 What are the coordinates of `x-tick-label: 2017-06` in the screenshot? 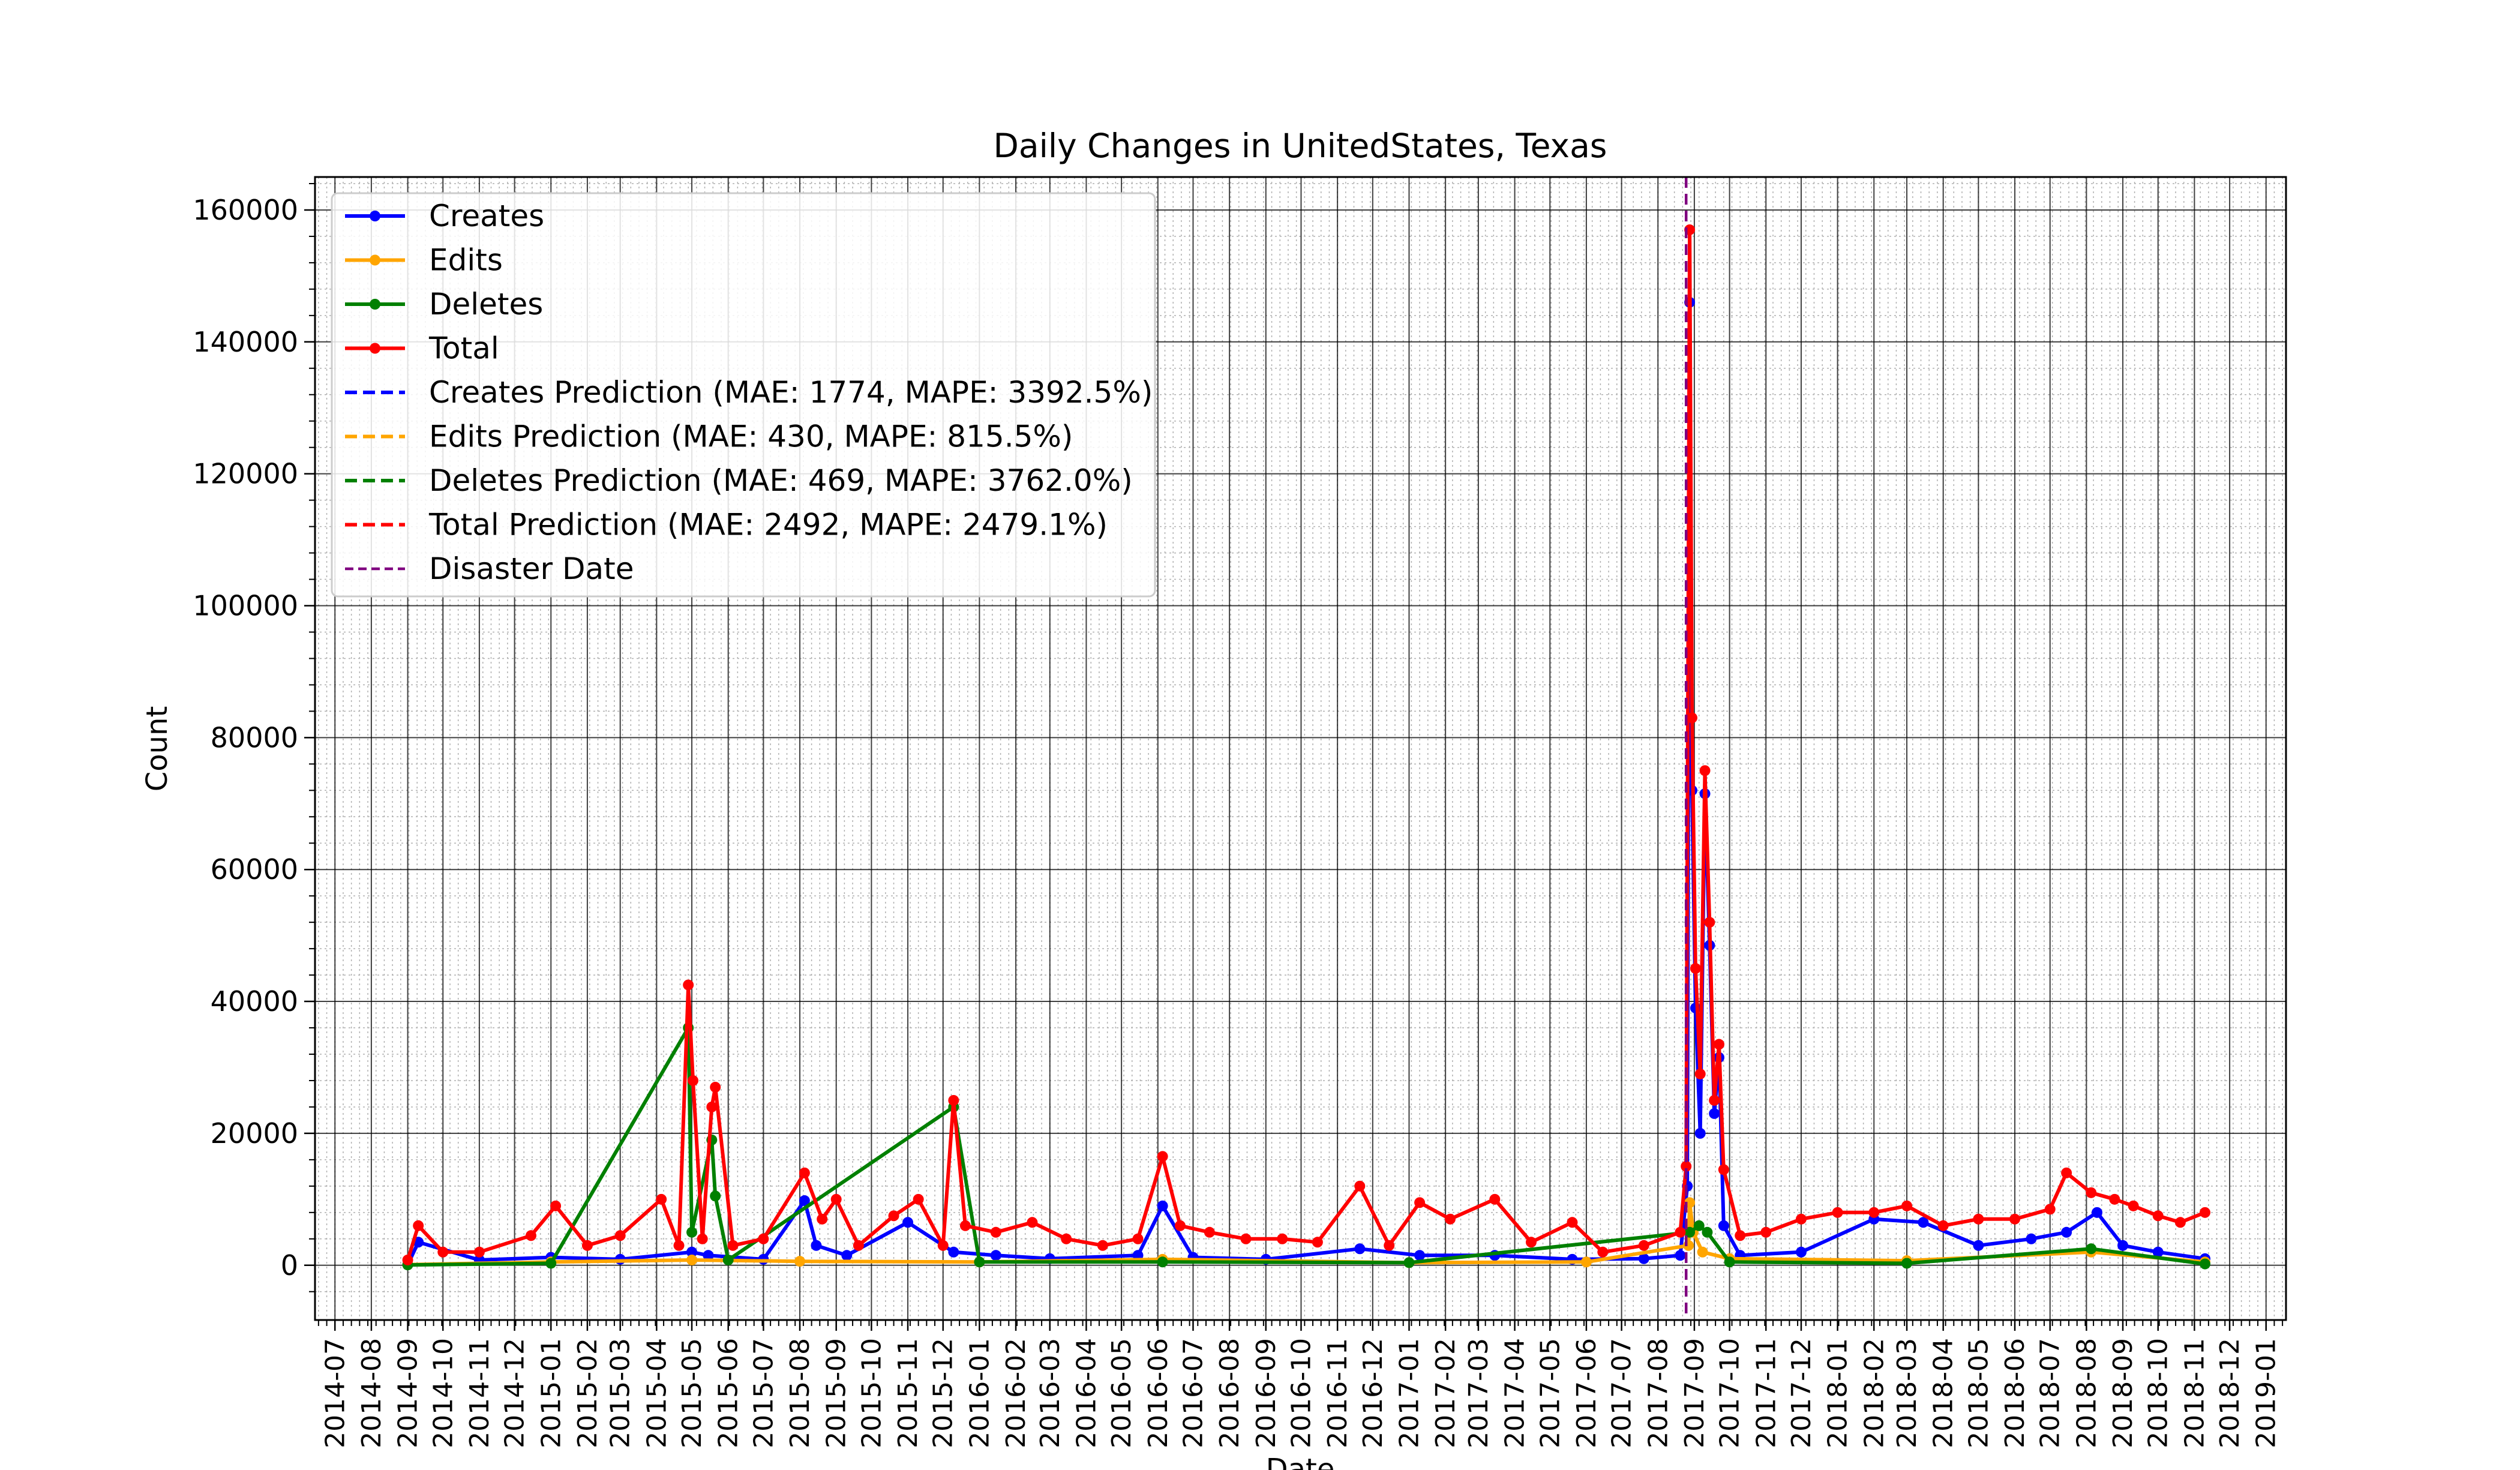 It's located at (1587, 1393).